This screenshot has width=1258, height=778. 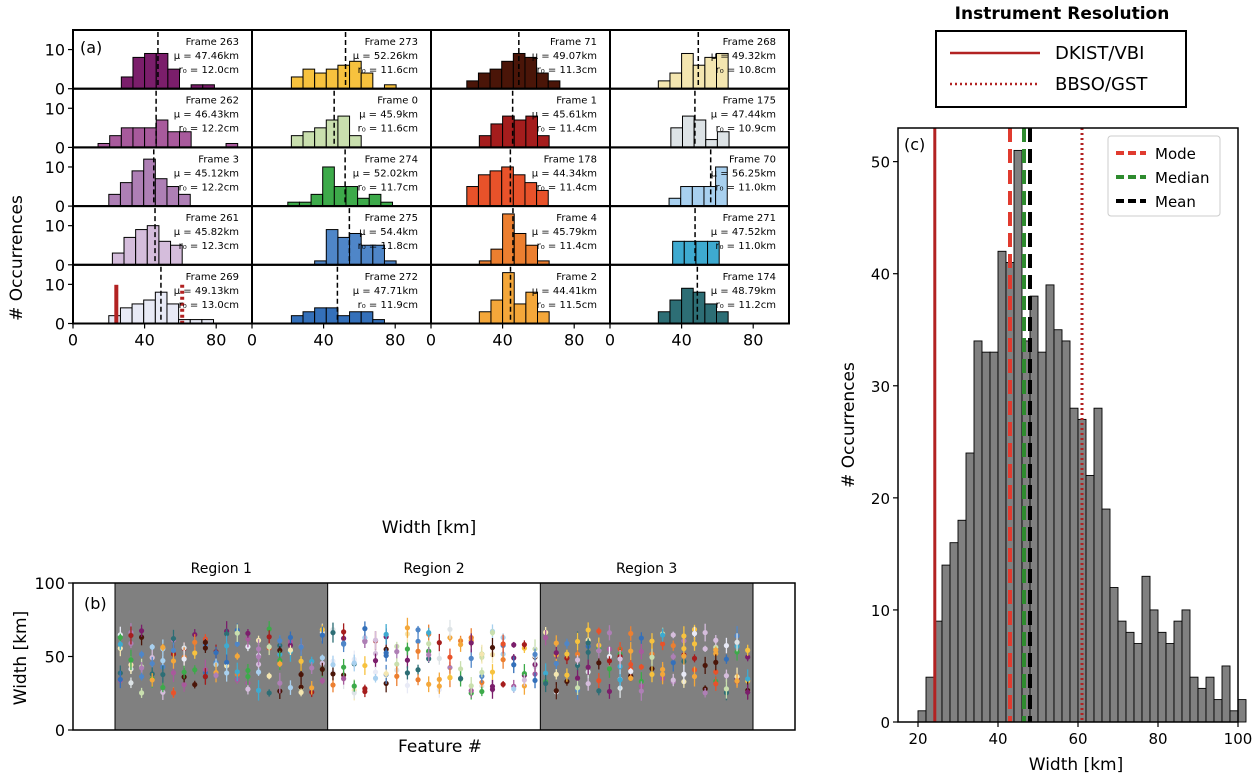 What do you see at coordinates (1099, 53) in the screenshot?
I see `dkist-legend-label: DKIST/VBI` at bounding box center [1099, 53].